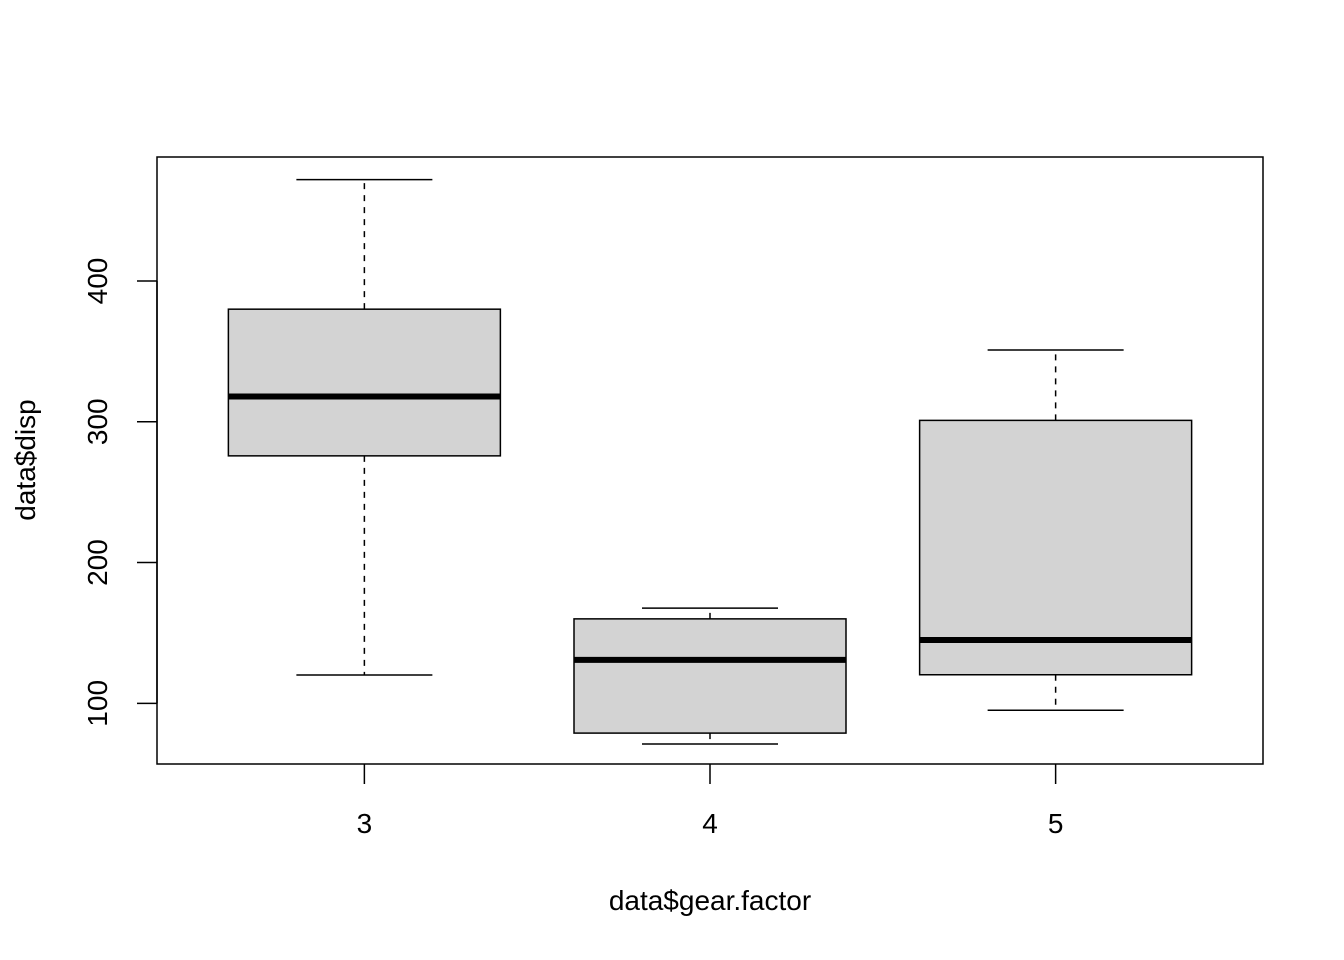  What do you see at coordinates (97, 703) in the screenshot?
I see `y-tick-label: 100` at bounding box center [97, 703].